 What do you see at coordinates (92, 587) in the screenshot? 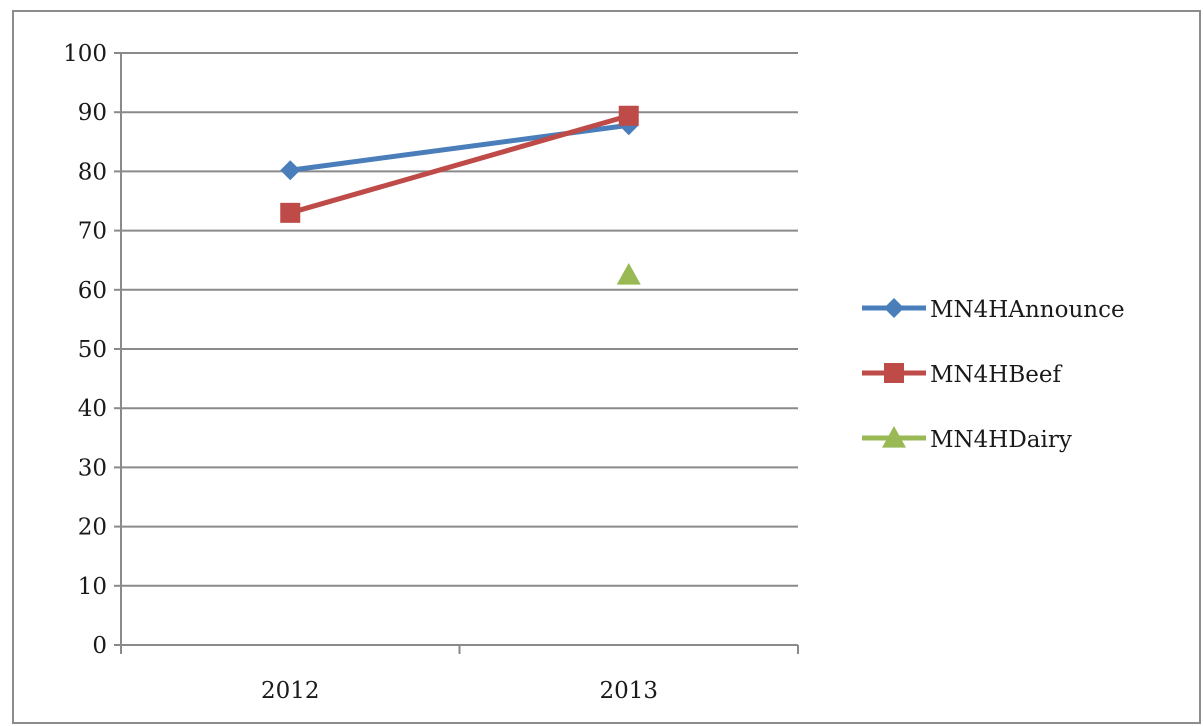
I see `y-tick-label: 10` at bounding box center [92, 587].